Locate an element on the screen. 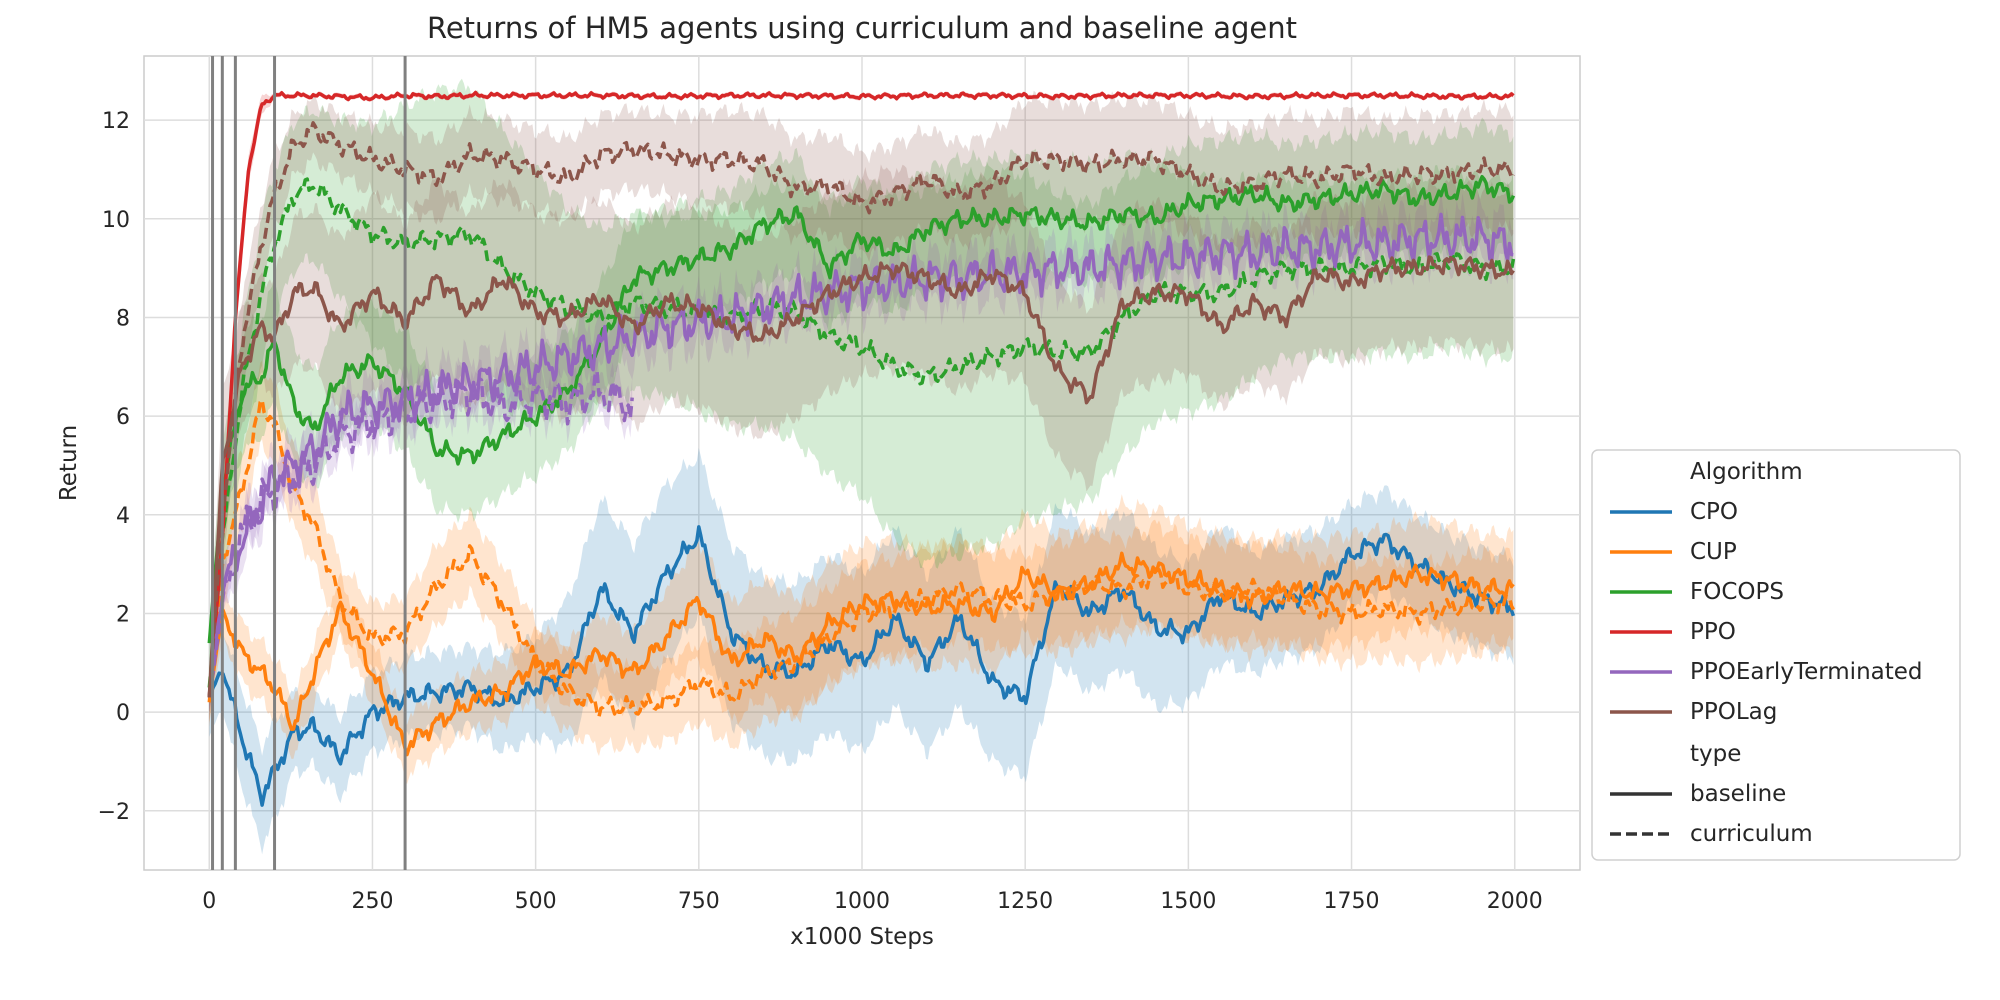  y-tick-label: 2 is located at coordinates (123, 614).